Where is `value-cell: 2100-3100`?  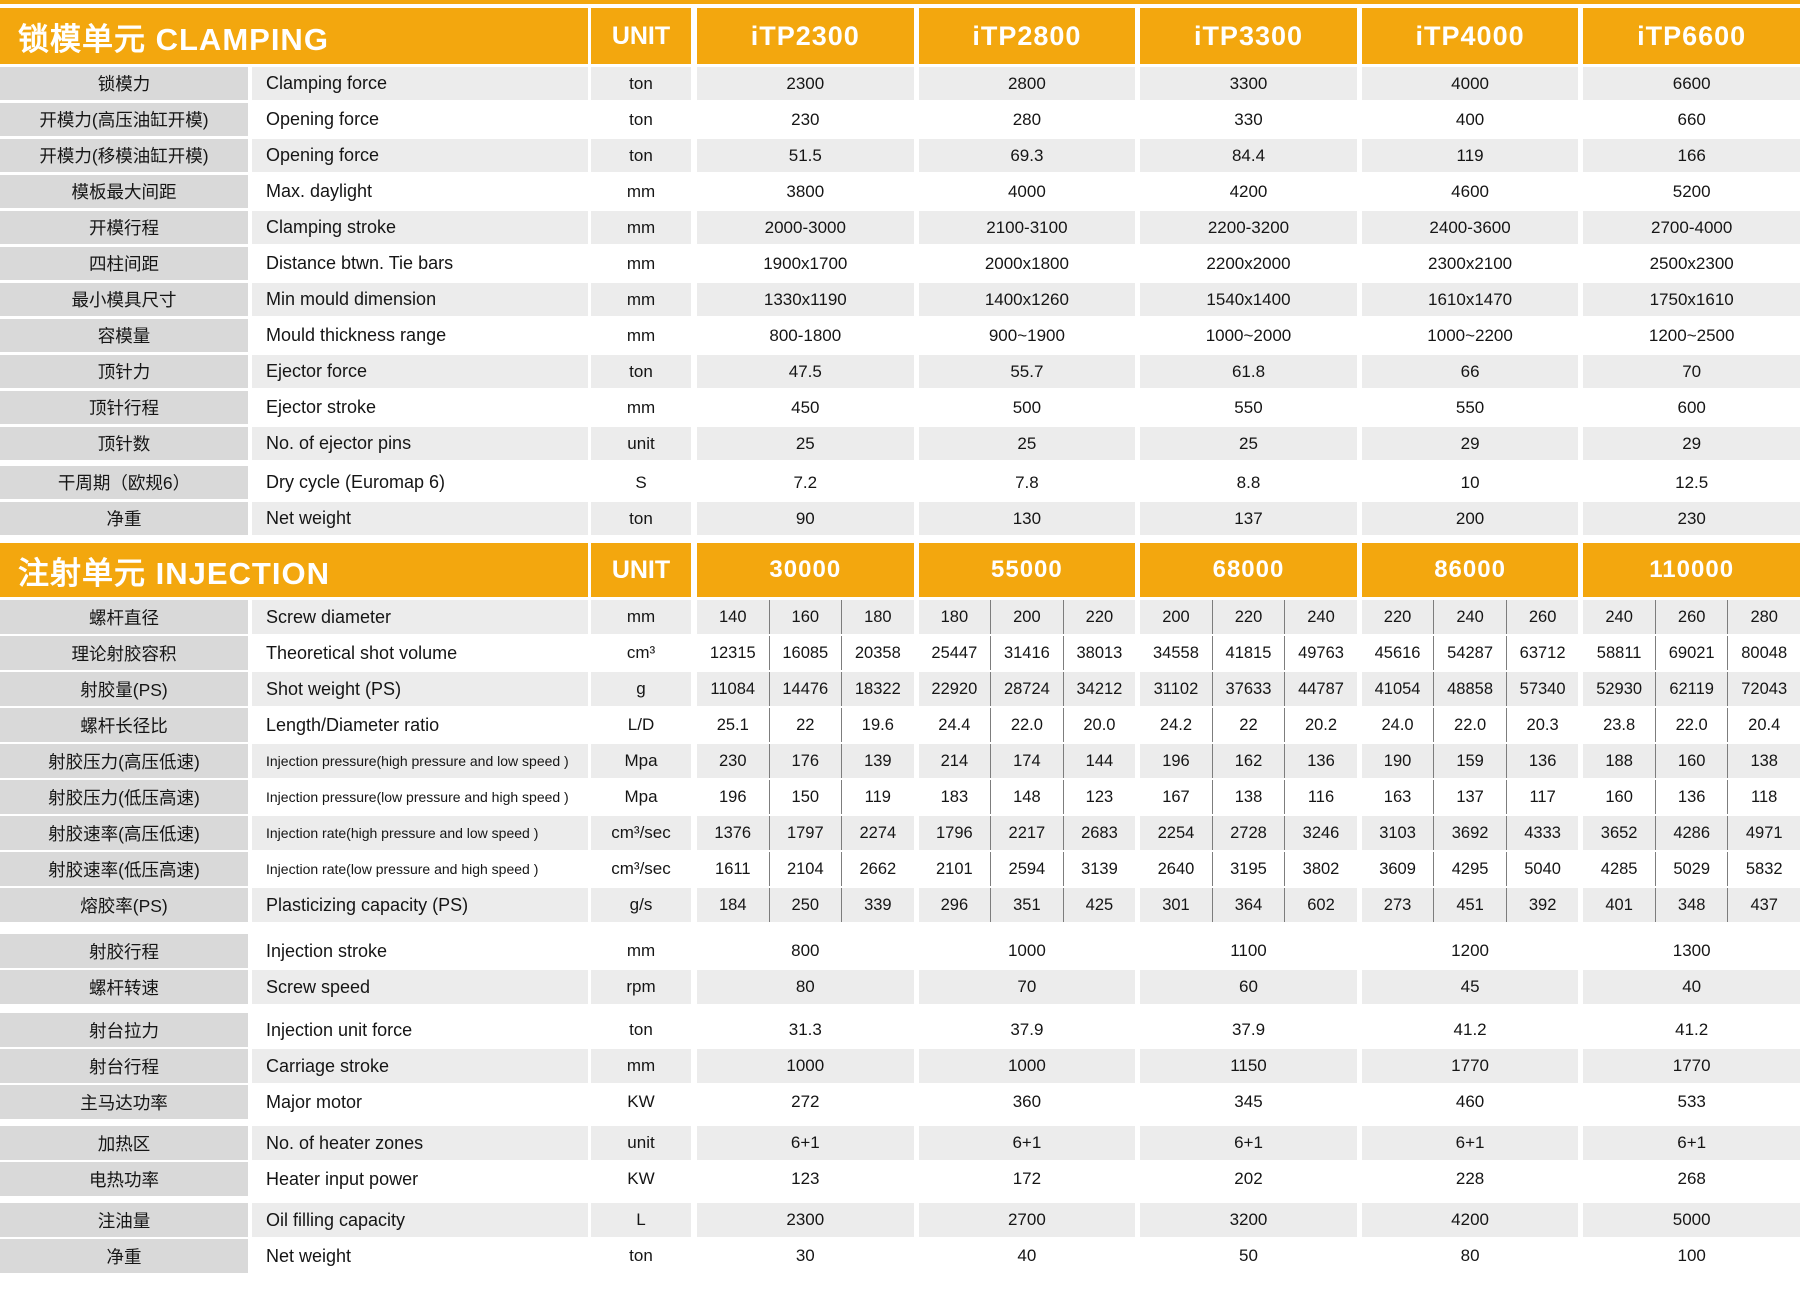
value-cell: 2100-3100 is located at coordinates (1027, 227).